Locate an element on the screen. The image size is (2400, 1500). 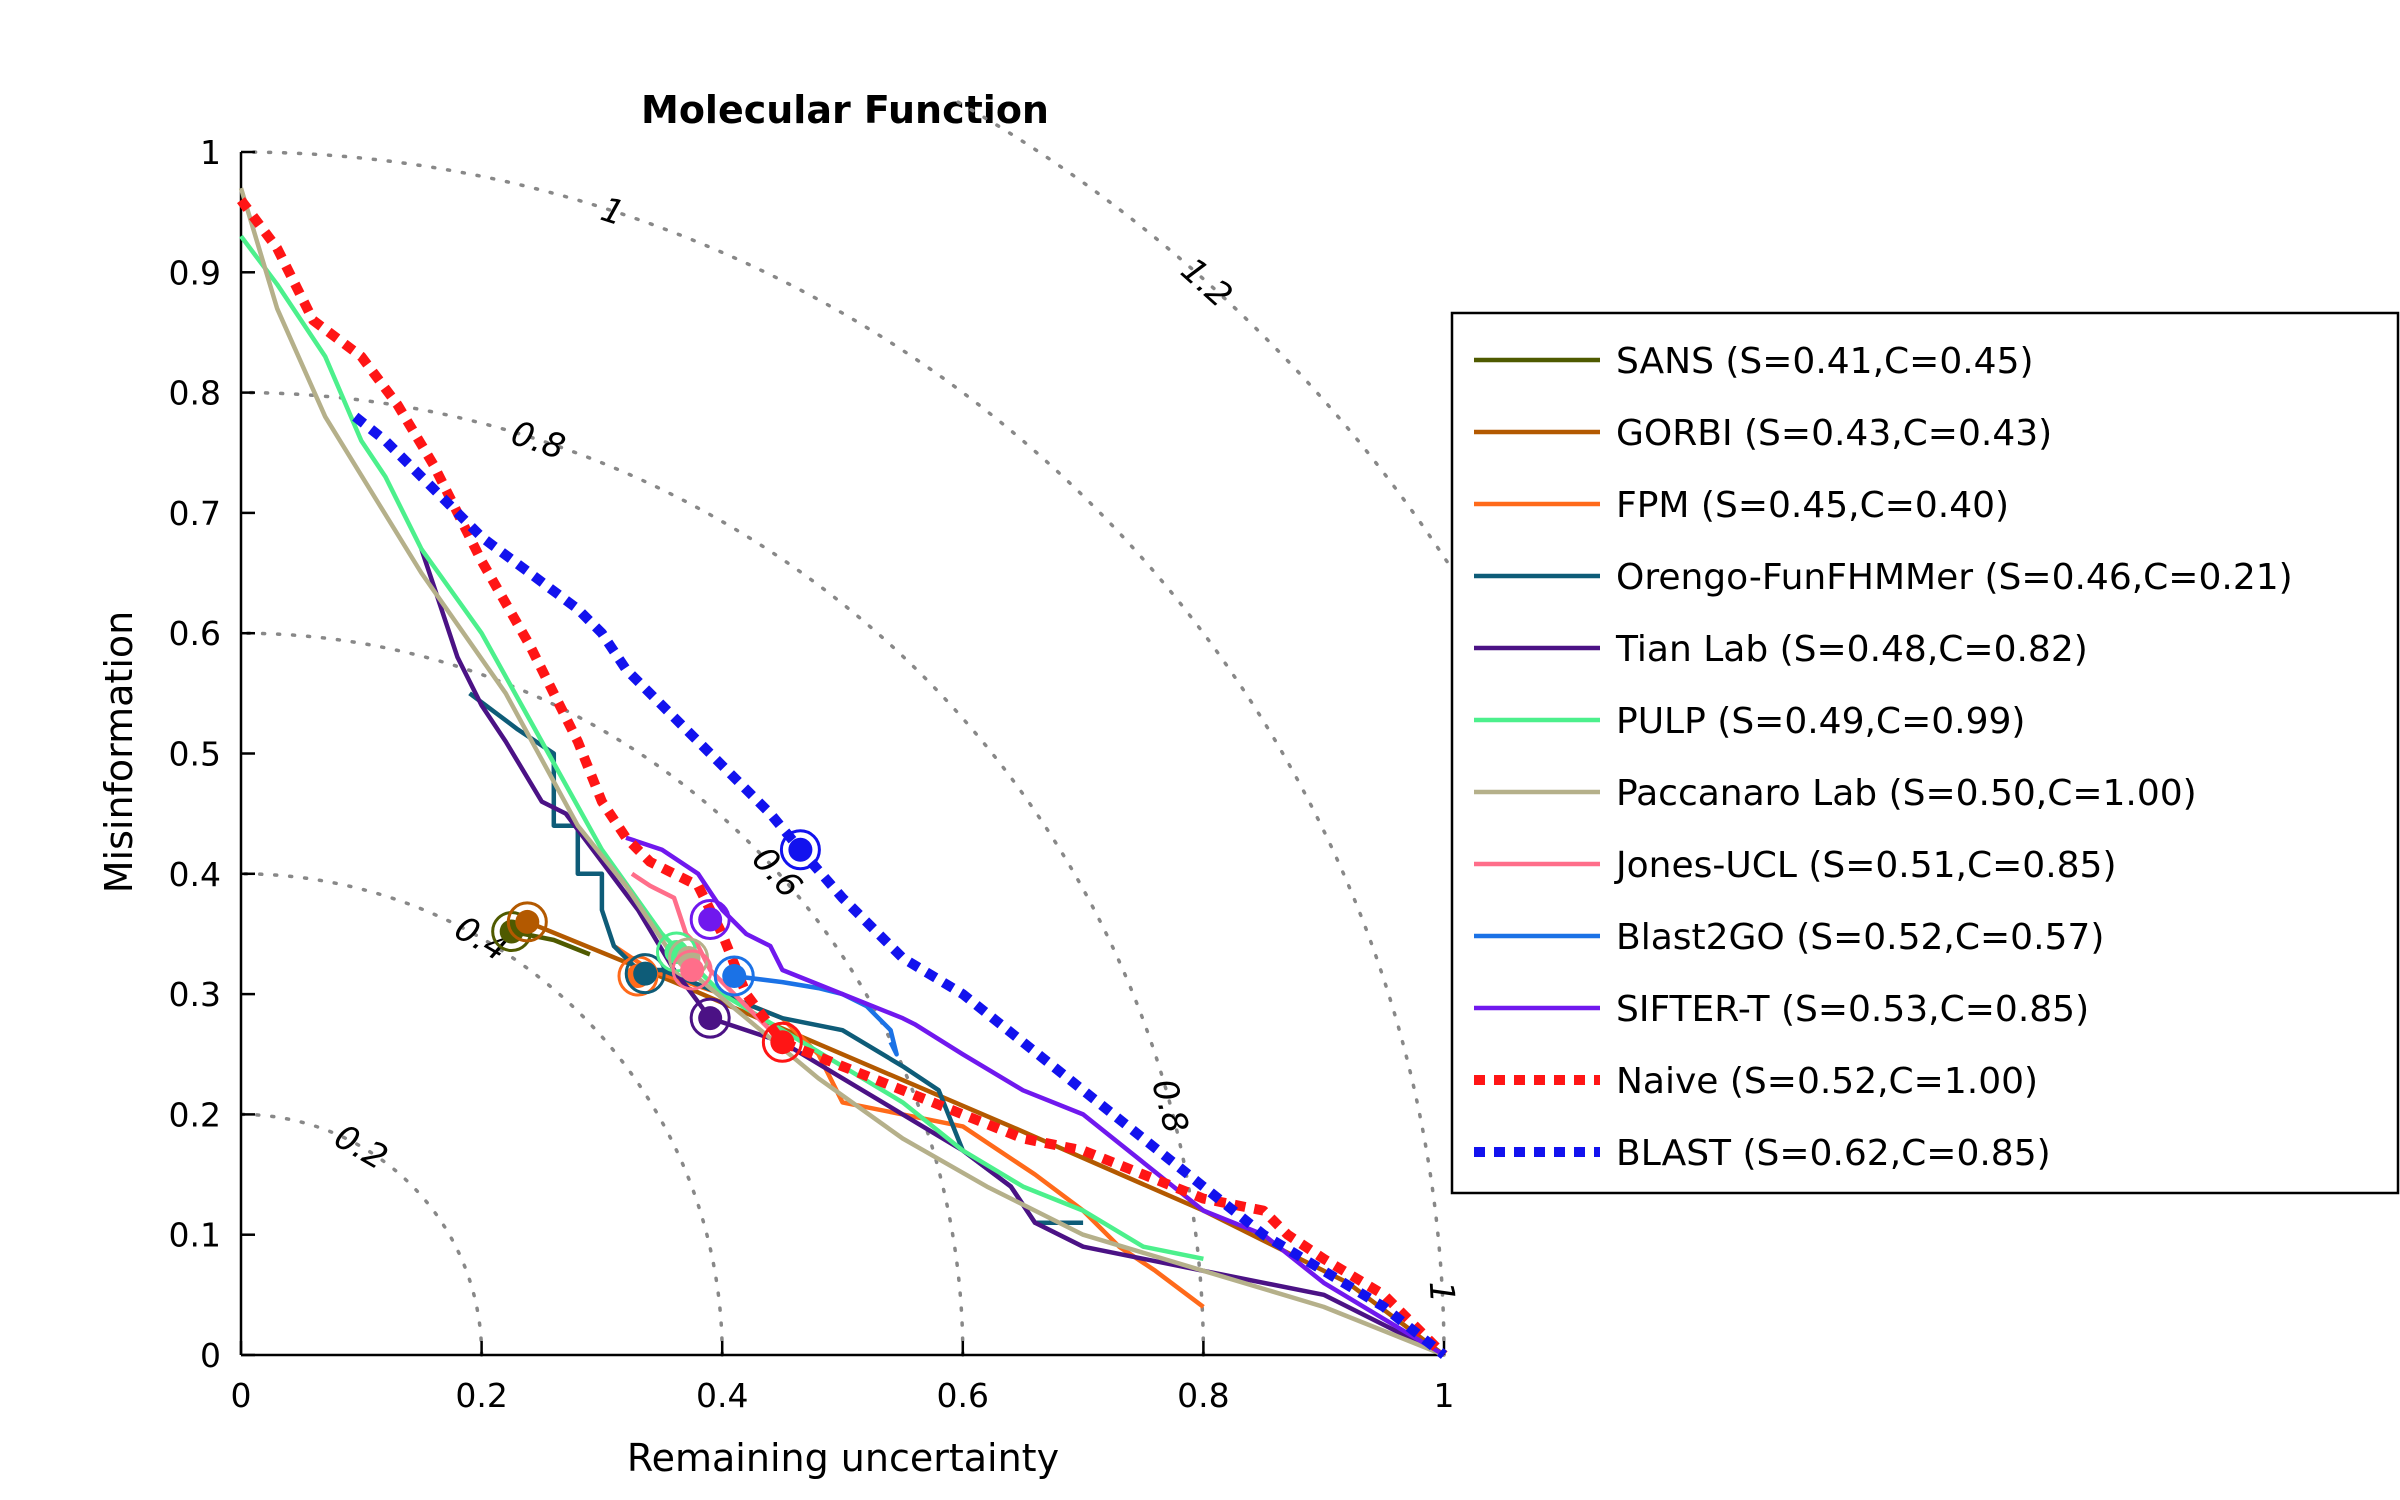
y-tick-label-7: 0.7 is located at coordinates (195, 513).